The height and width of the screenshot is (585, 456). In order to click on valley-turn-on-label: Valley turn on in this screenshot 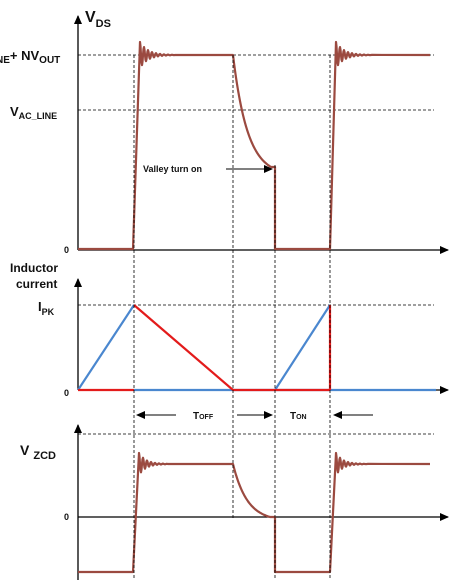, I will do `click(172, 169)`.